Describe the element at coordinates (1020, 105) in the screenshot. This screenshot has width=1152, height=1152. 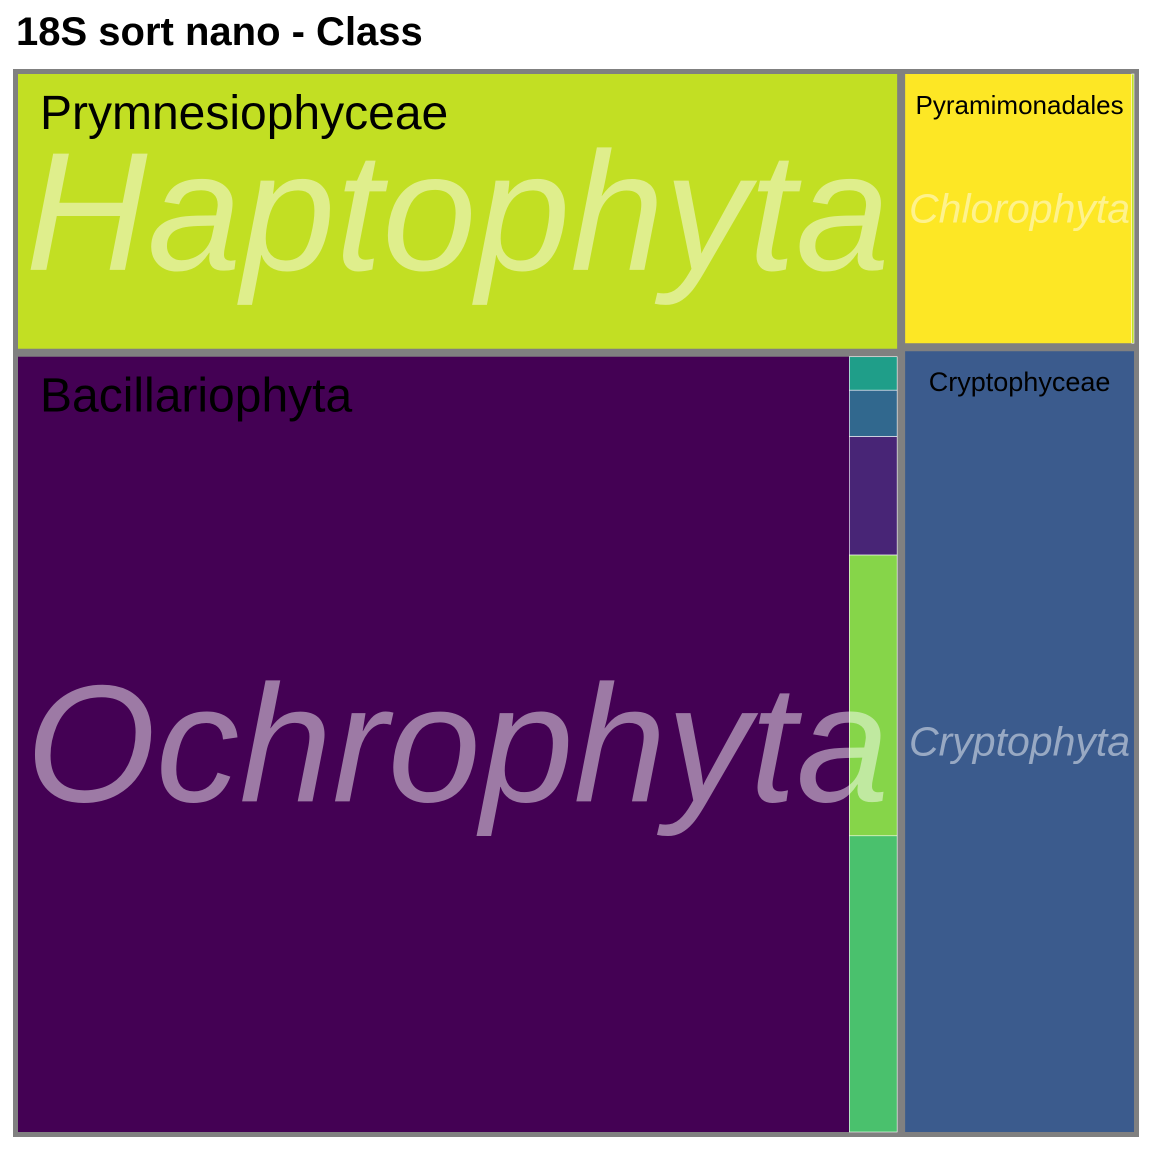
I see `label-pyramimonadales: Pyramimonadales` at that location.